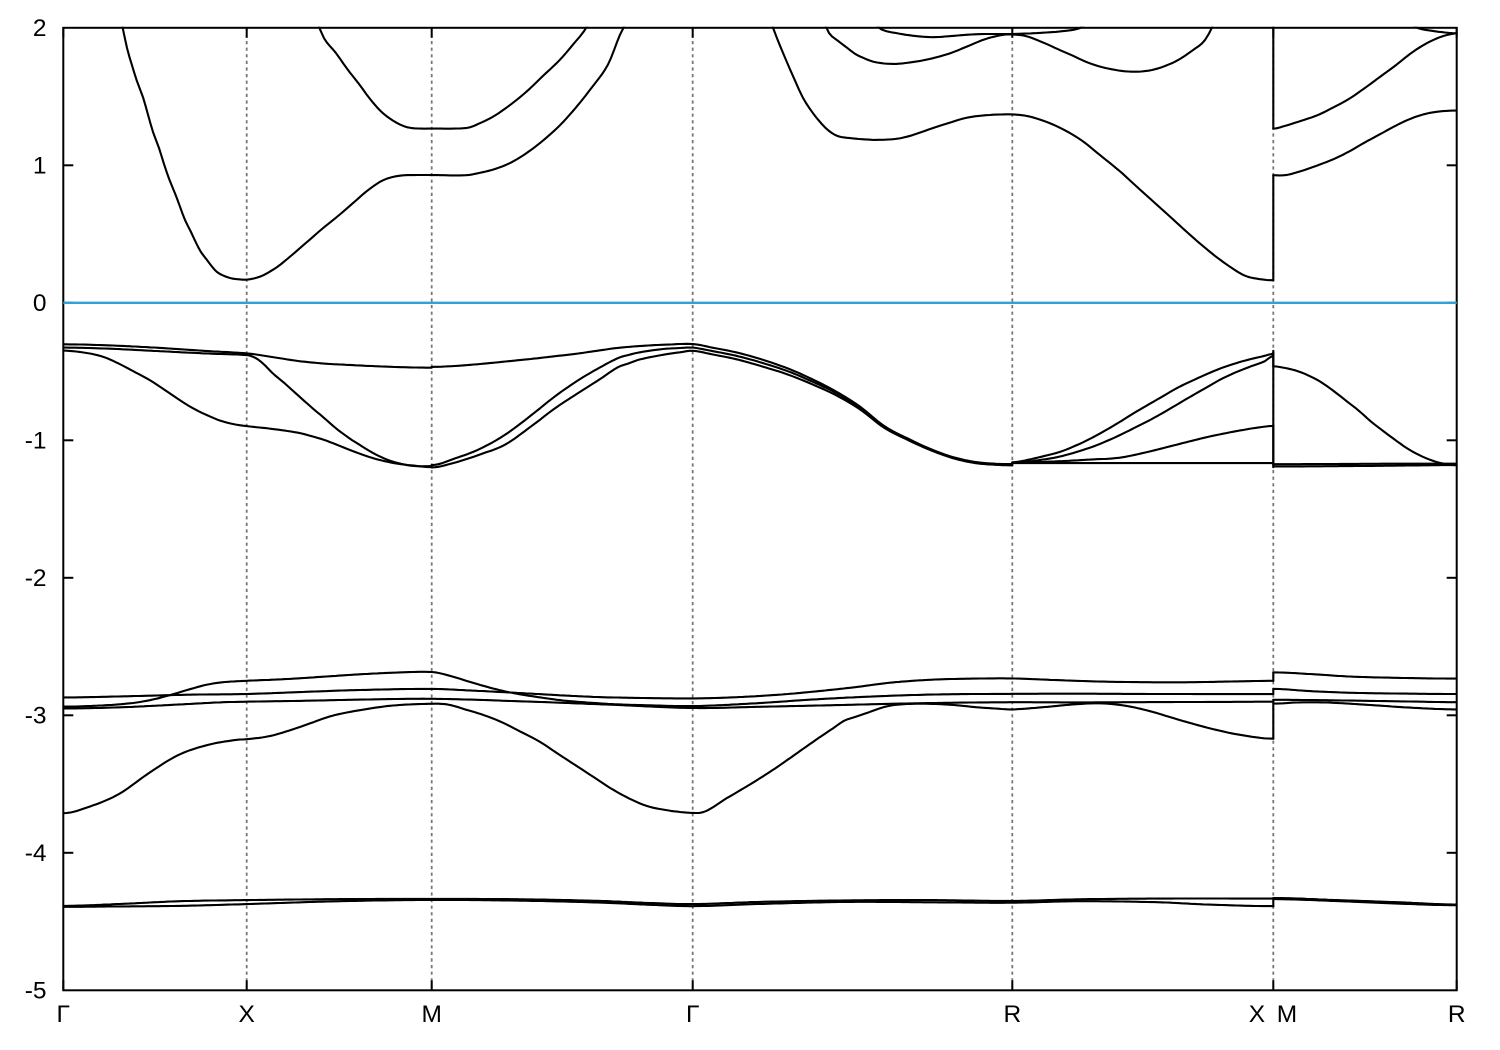  Describe the element at coordinates (36, 578) in the screenshot. I see `svg-text: -2` at that location.